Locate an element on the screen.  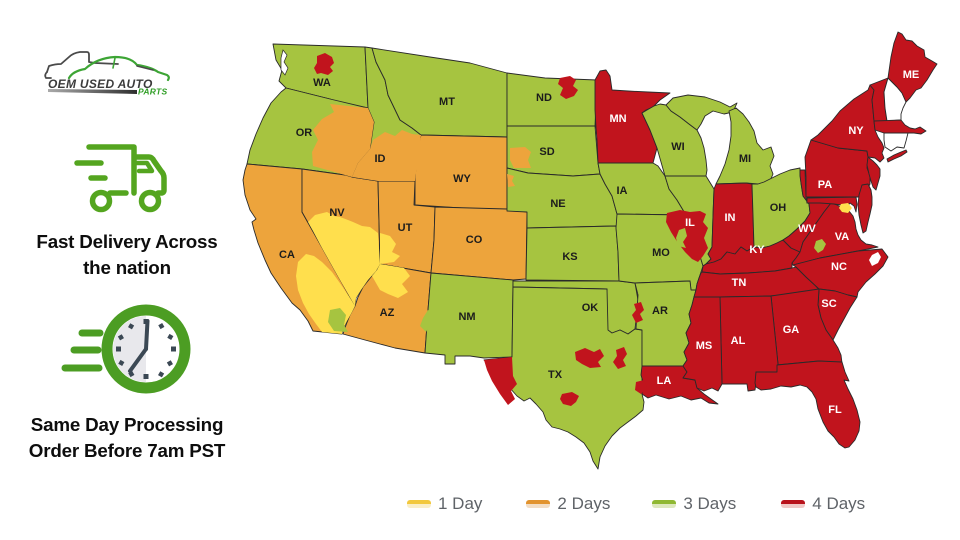
svg-text: LA is located at coordinates (664, 381).